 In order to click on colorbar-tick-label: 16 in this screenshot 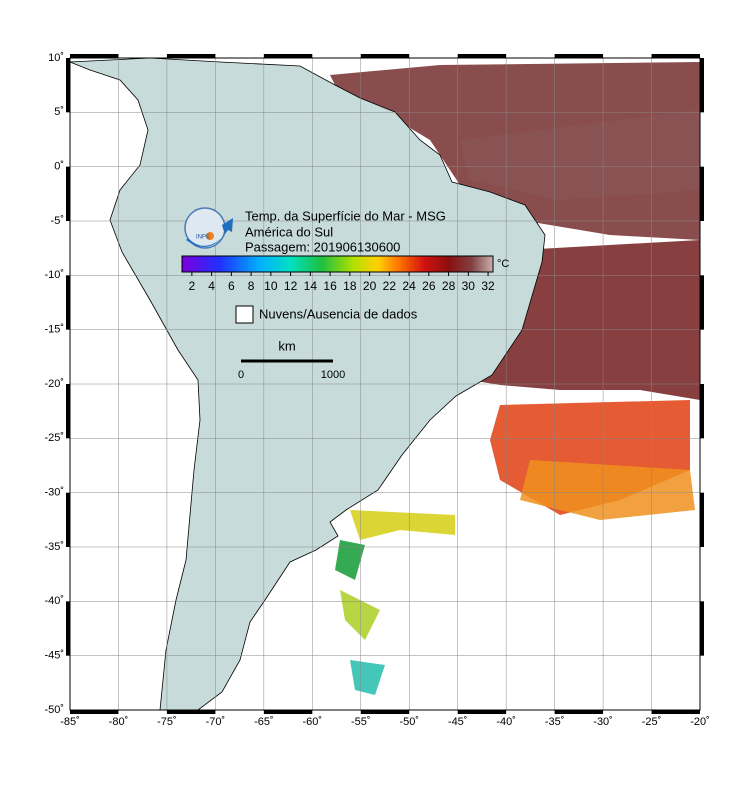, I will do `click(330, 286)`.